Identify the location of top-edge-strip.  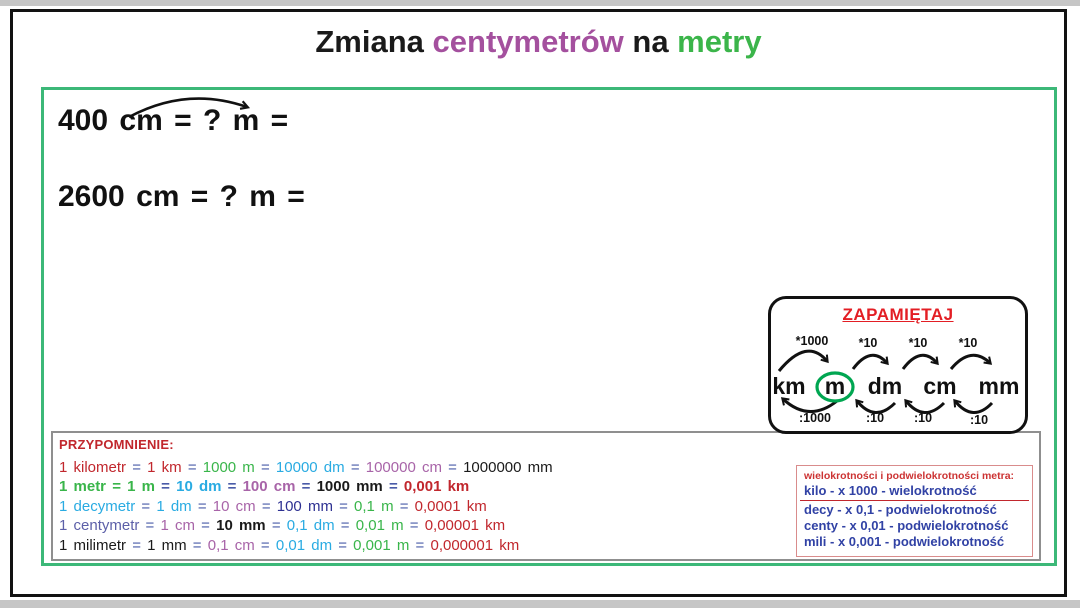
(540, 3).